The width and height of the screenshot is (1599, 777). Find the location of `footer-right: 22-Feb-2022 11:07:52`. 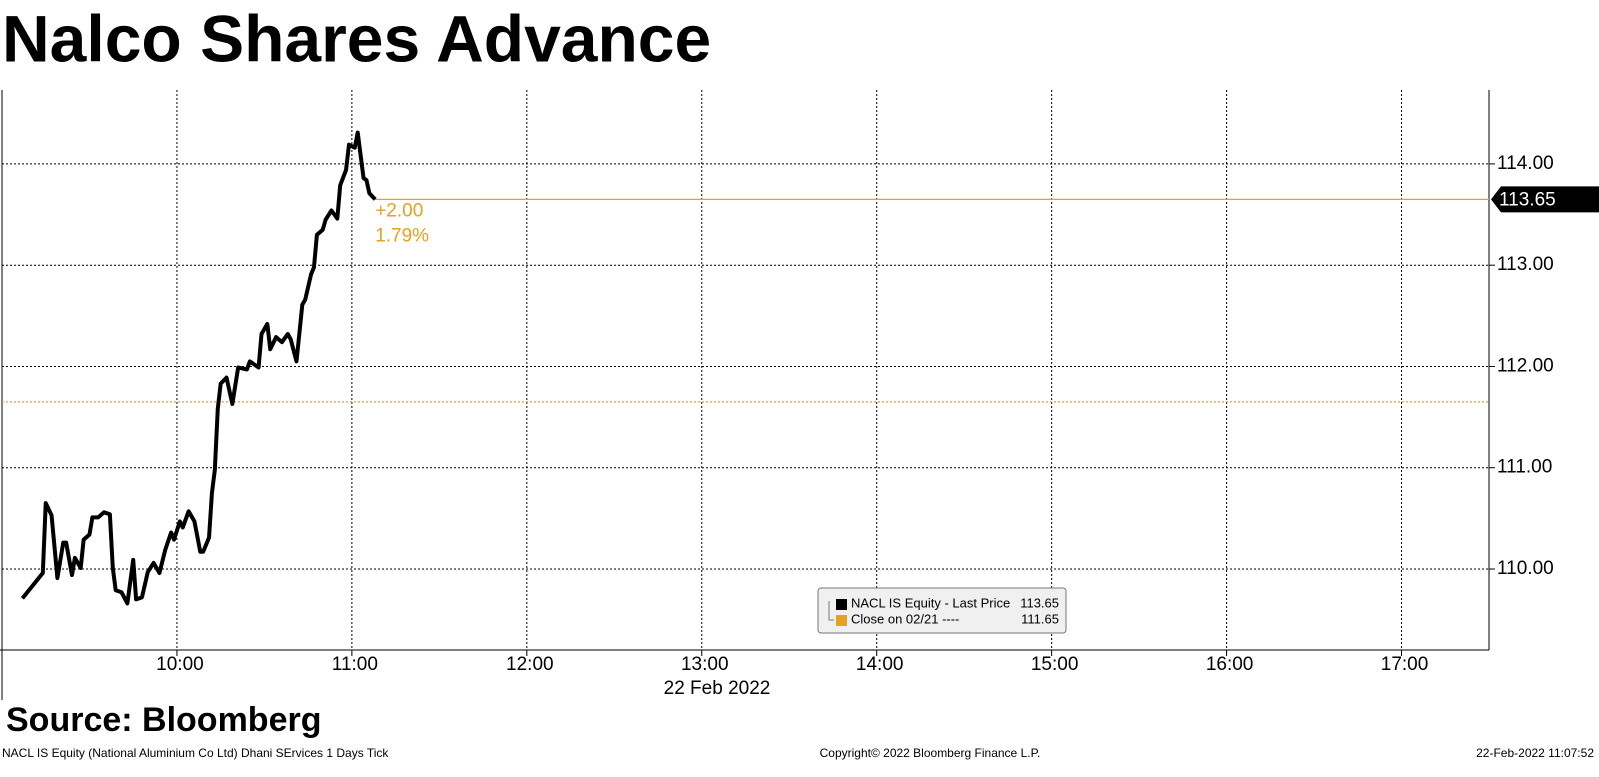

footer-right: 22-Feb-2022 11:07:52 is located at coordinates (1535, 753).